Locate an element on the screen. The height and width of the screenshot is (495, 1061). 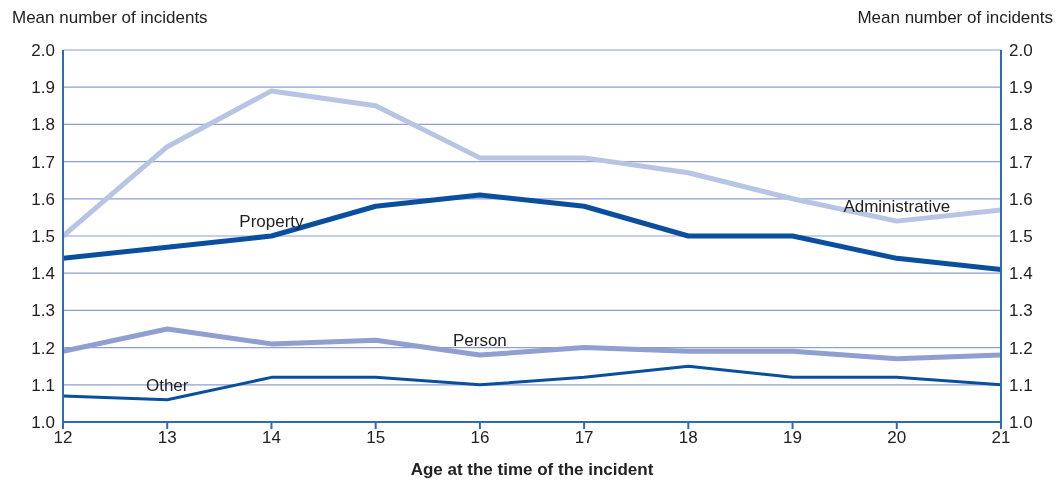
y2-tick-label: 1.0 is located at coordinates (1021, 423).